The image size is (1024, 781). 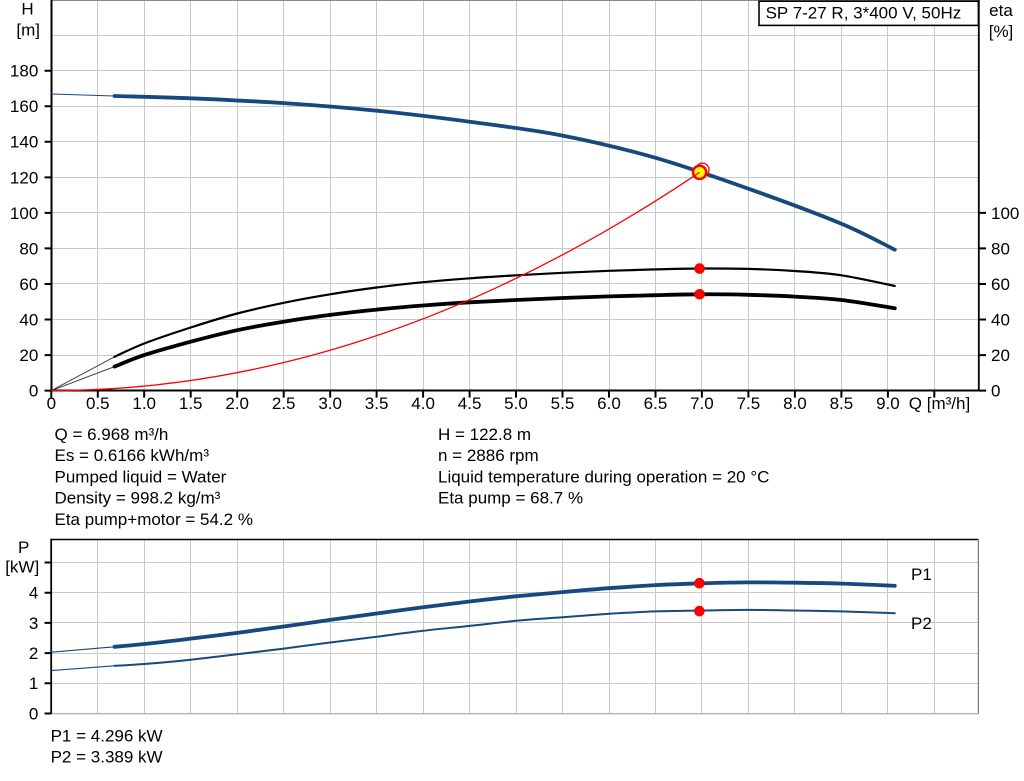 What do you see at coordinates (33, 593) in the screenshot?
I see `svg-text: 4` at bounding box center [33, 593].